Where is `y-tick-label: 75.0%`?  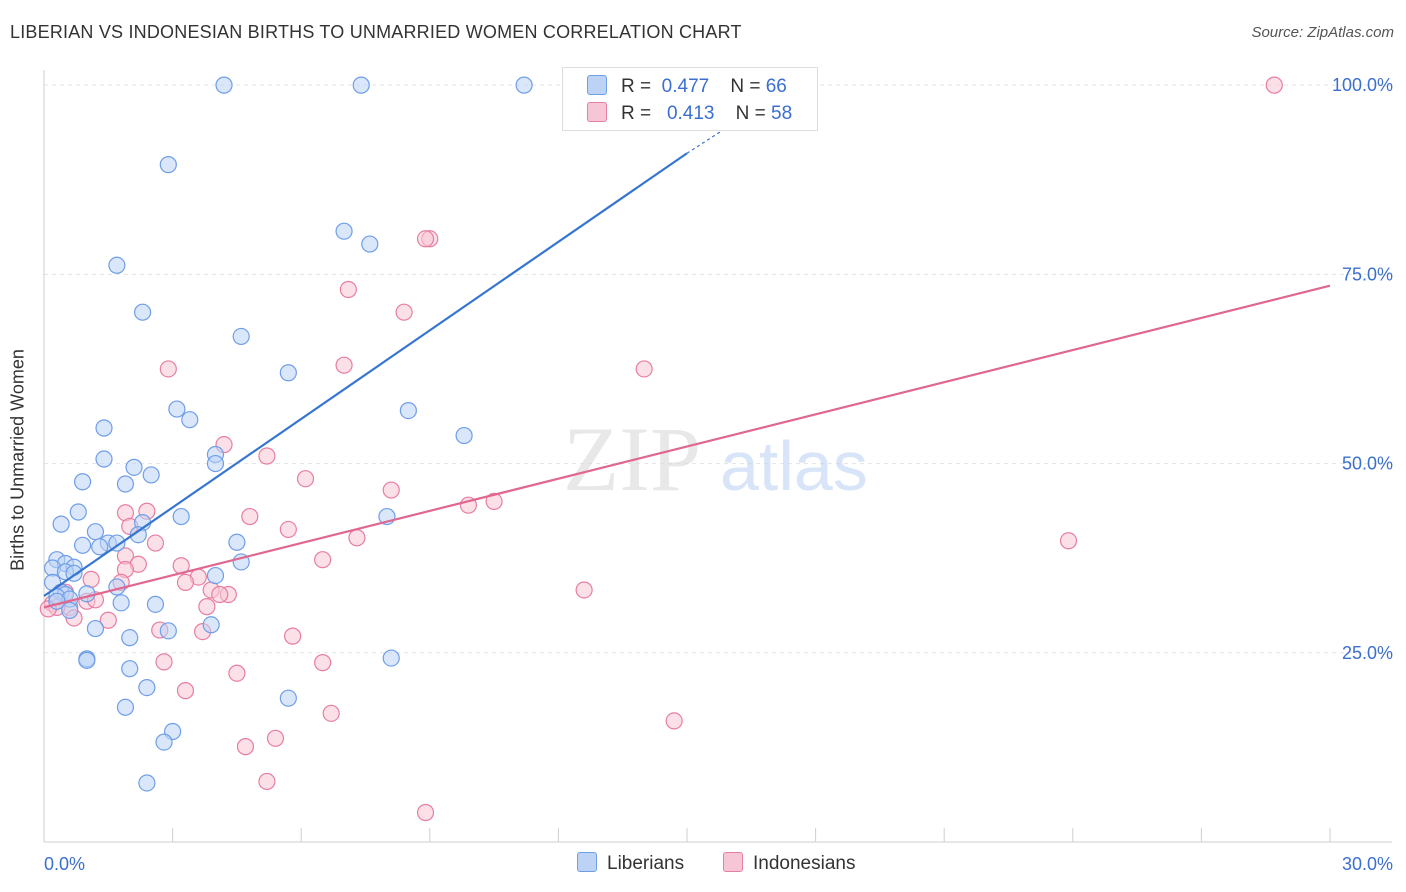
y-tick-label: 75.0% is located at coordinates (1367, 274).